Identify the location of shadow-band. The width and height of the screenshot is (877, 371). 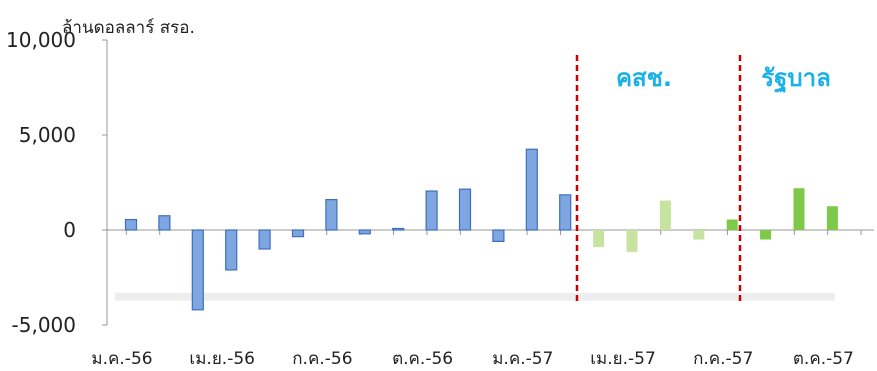
(475, 296).